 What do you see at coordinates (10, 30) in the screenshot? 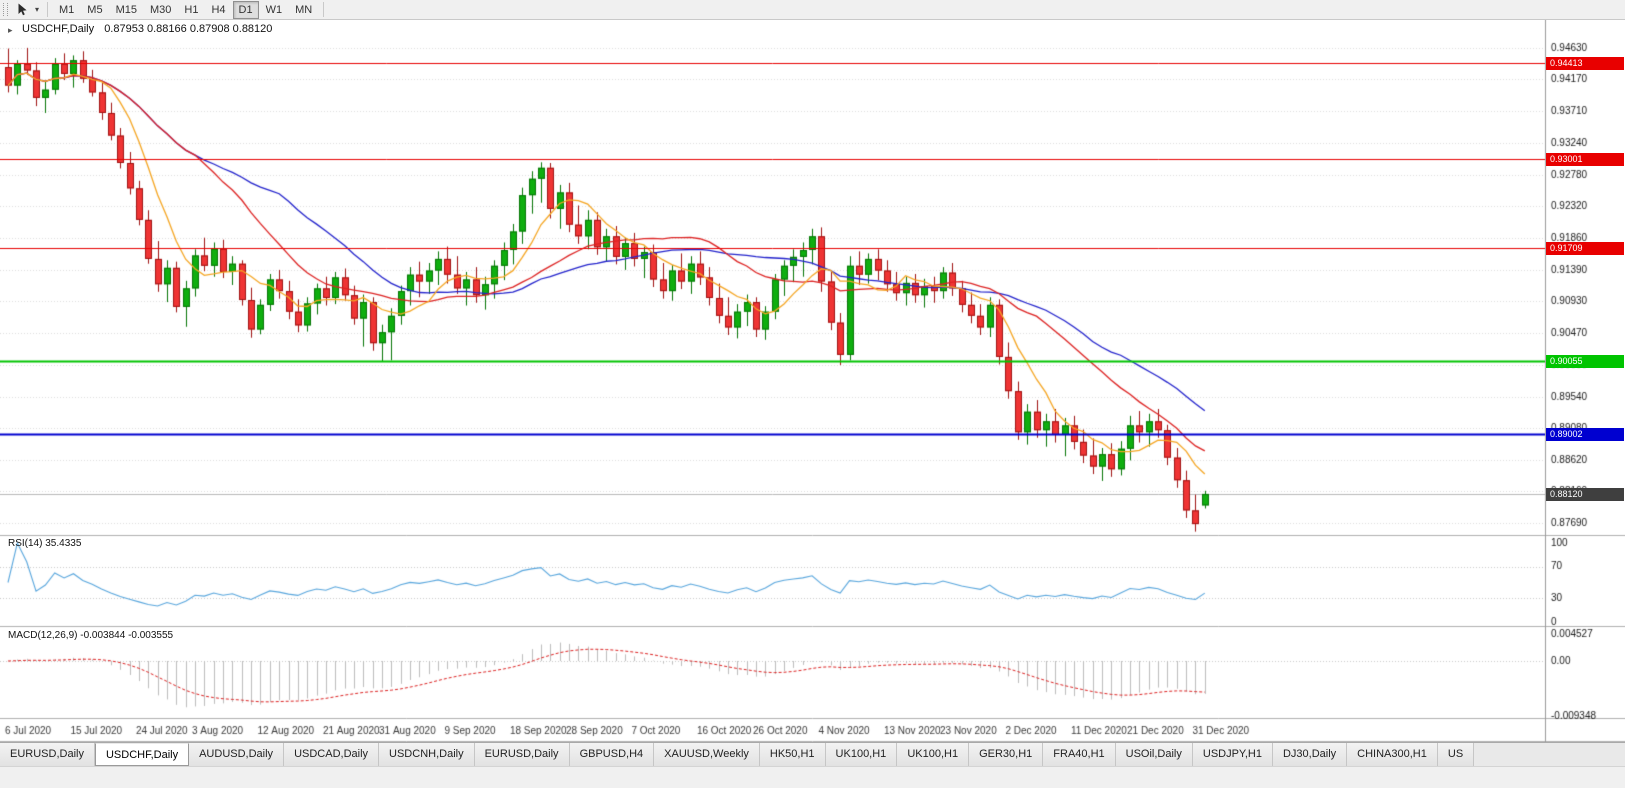
I see `chart-marker-icon: ▸` at bounding box center [10, 30].